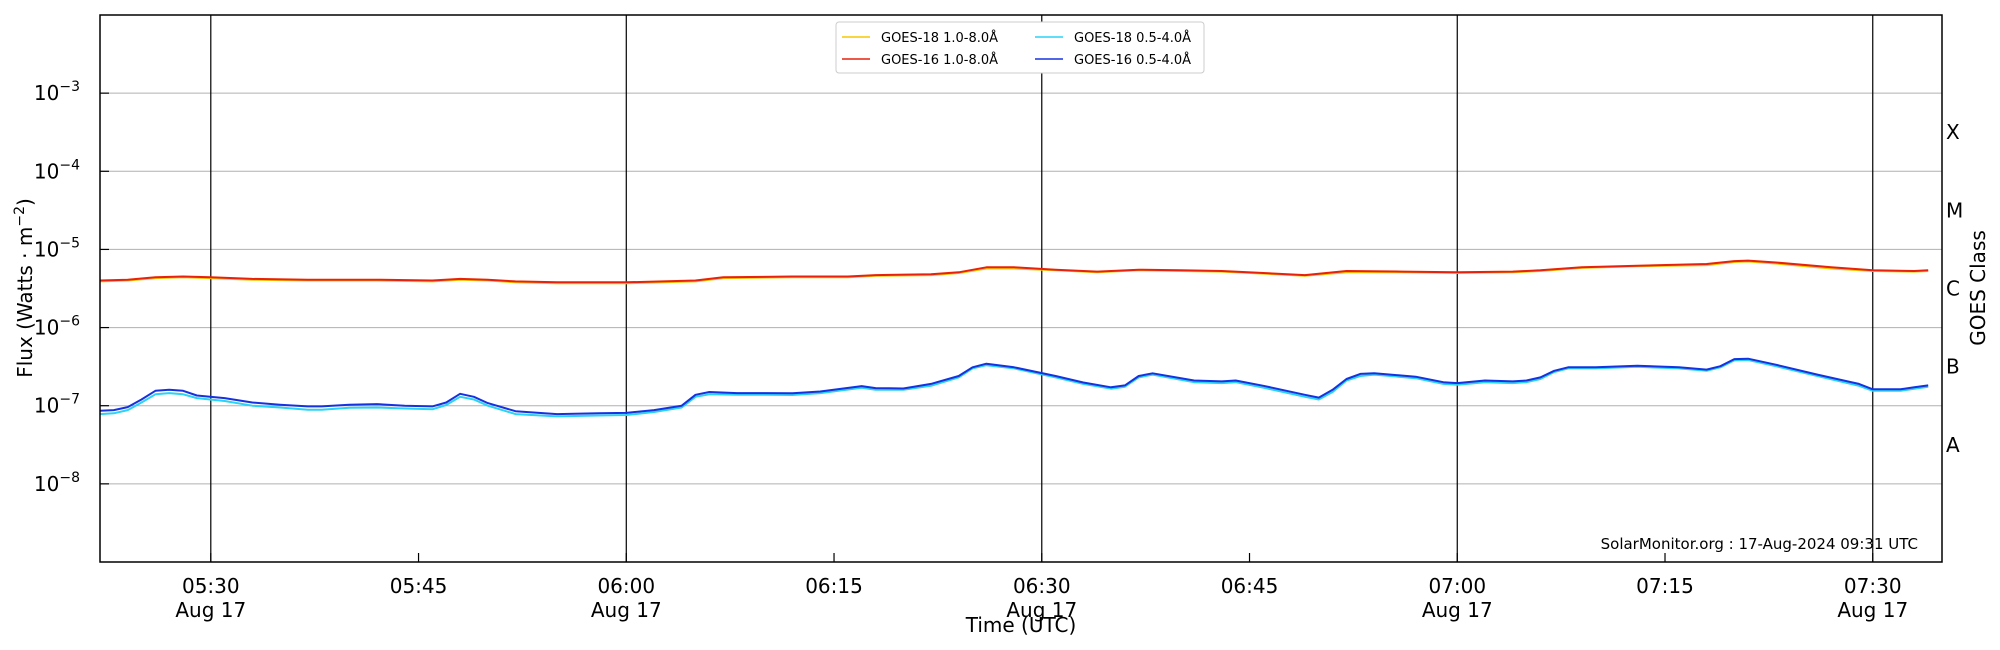  Describe the element at coordinates (939, 60) in the screenshot. I see `legend-label-goes16-long: GOES-16 1.0-8.0Å` at that location.